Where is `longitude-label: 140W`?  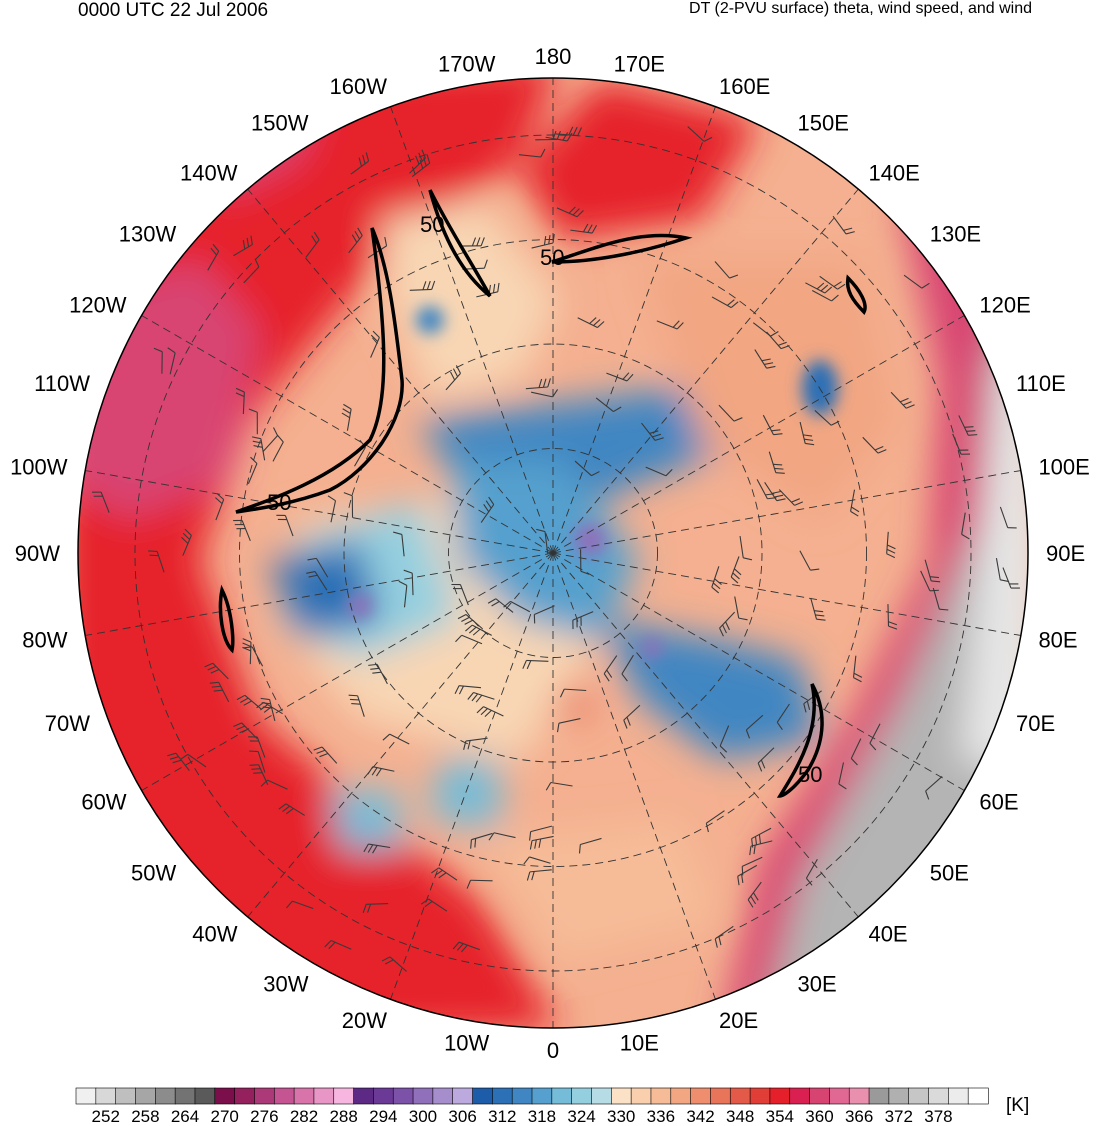
longitude-label: 140W is located at coordinates (209, 172).